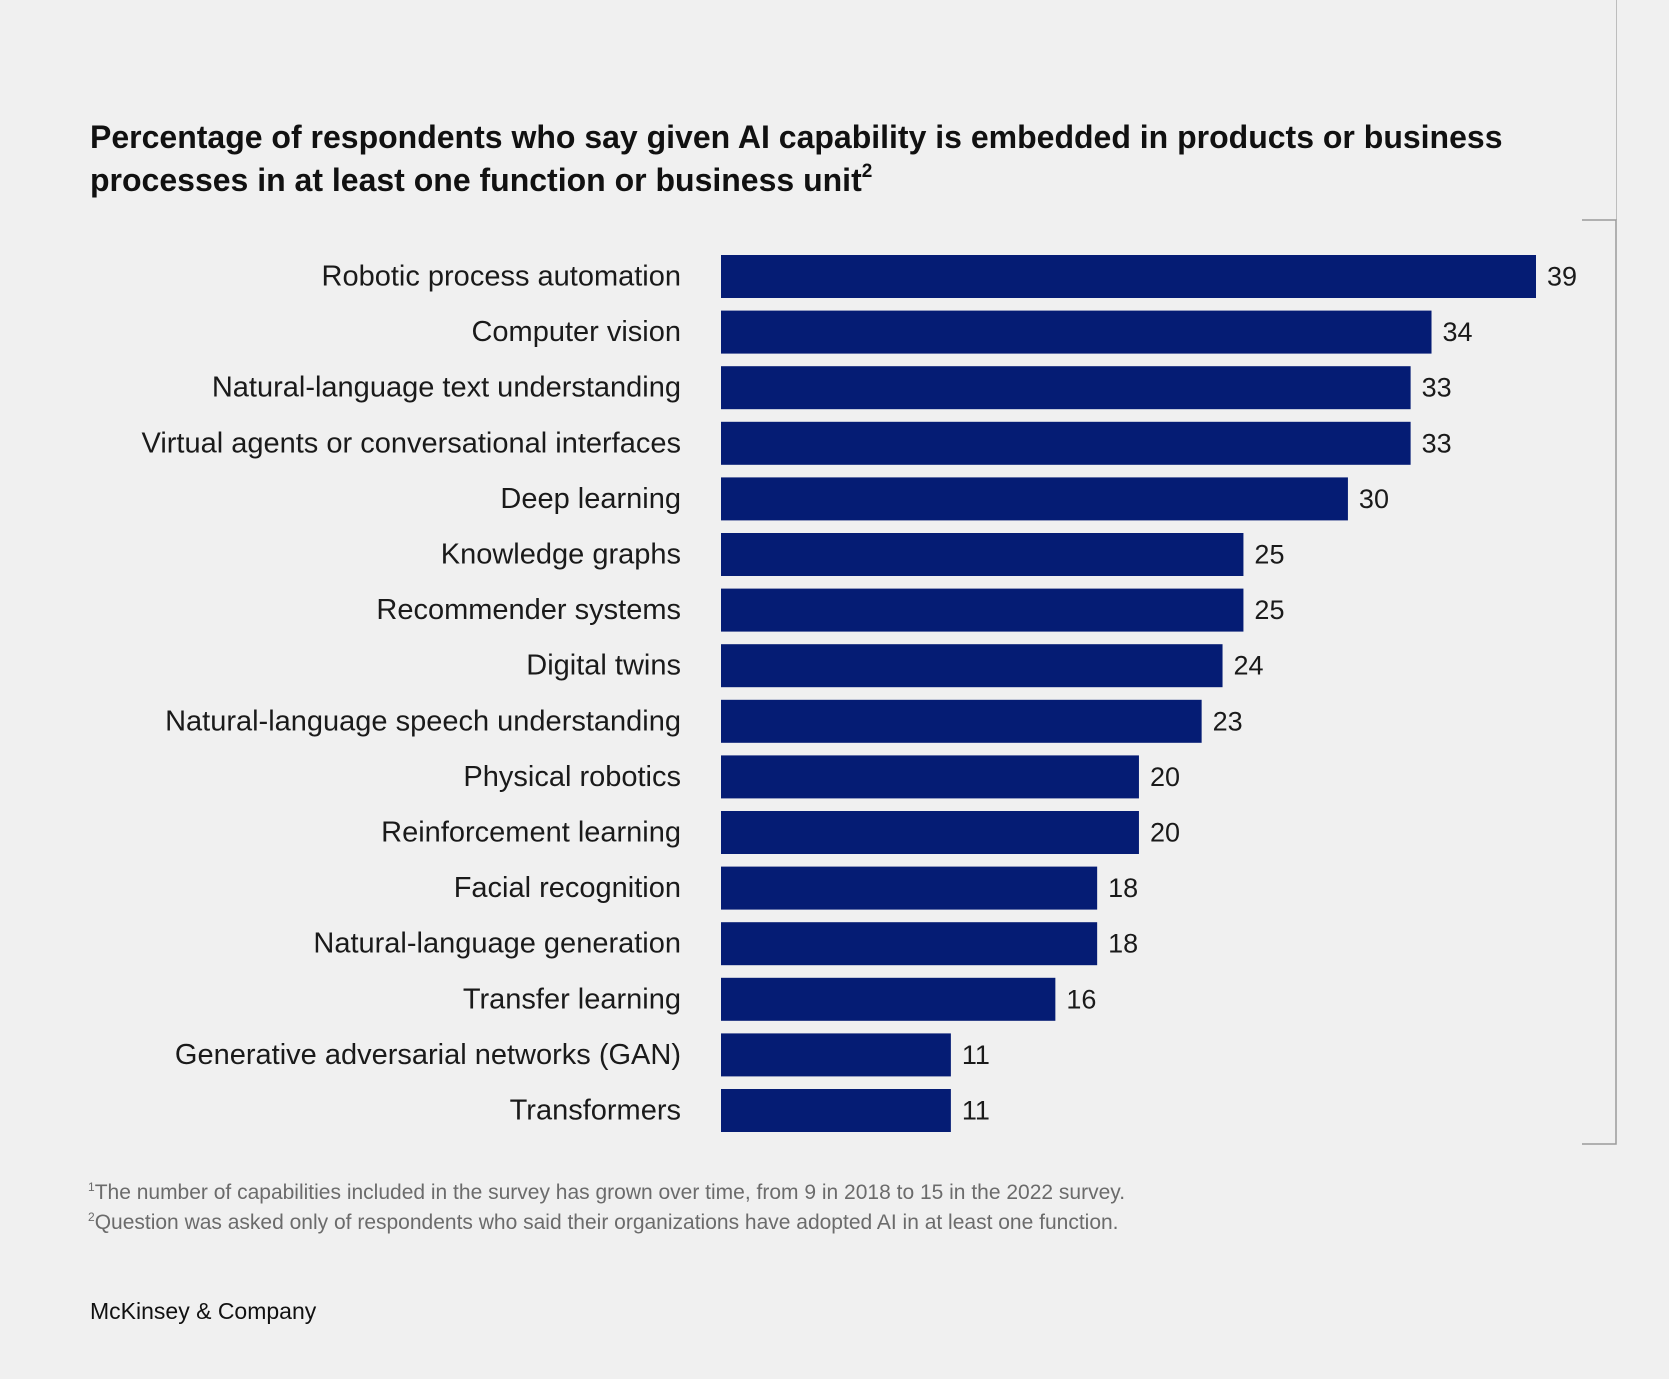 Image resolution: width=1669 pixels, height=1379 pixels. Describe the element at coordinates (501, 277) in the screenshot. I see `category-label: Robotic process automation` at that location.